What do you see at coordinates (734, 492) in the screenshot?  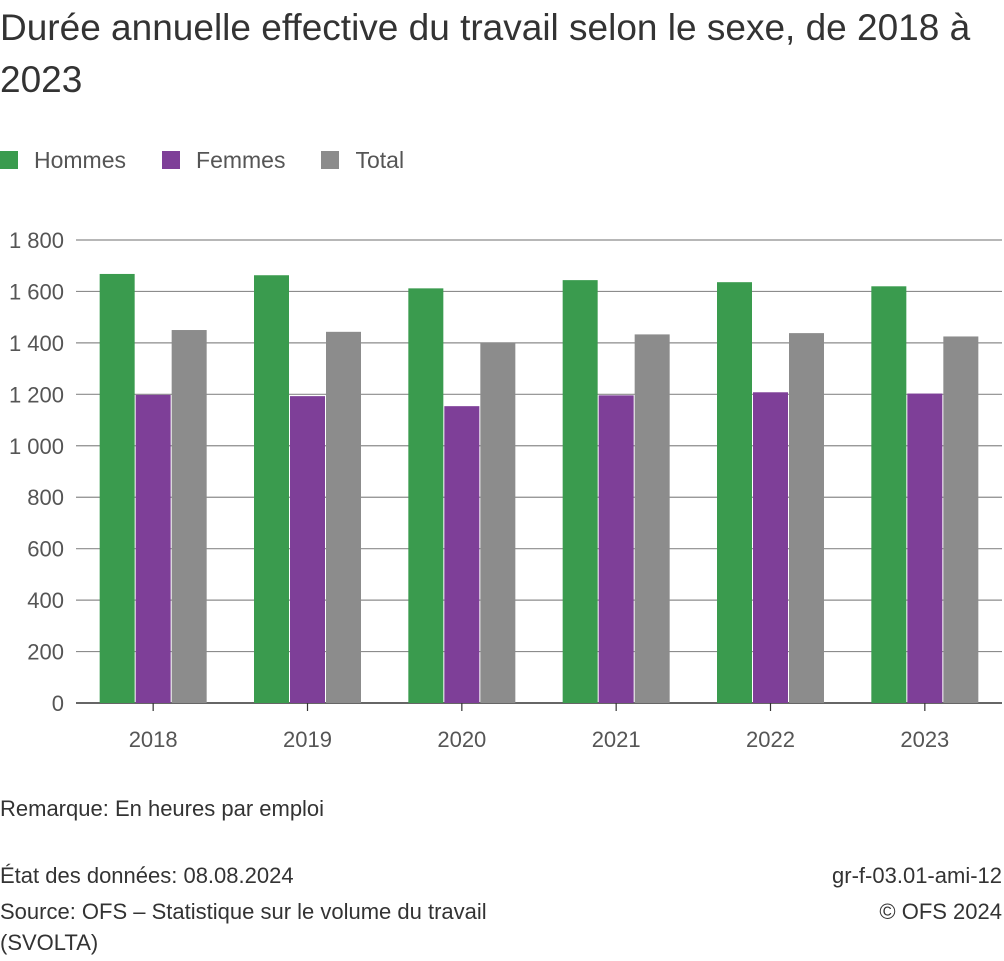 I see `bar-hommes-2022` at bounding box center [734, 492].